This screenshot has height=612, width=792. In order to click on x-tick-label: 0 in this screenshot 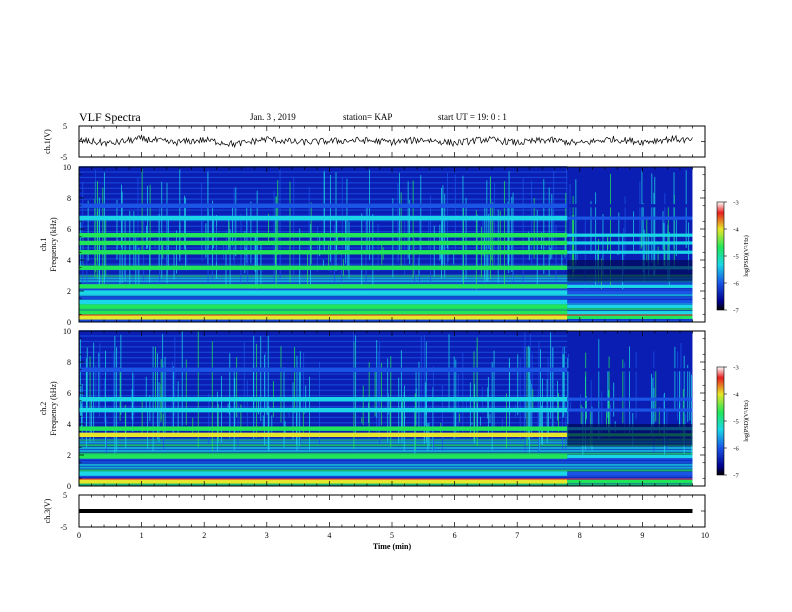, I will do `click(79, 535)`.